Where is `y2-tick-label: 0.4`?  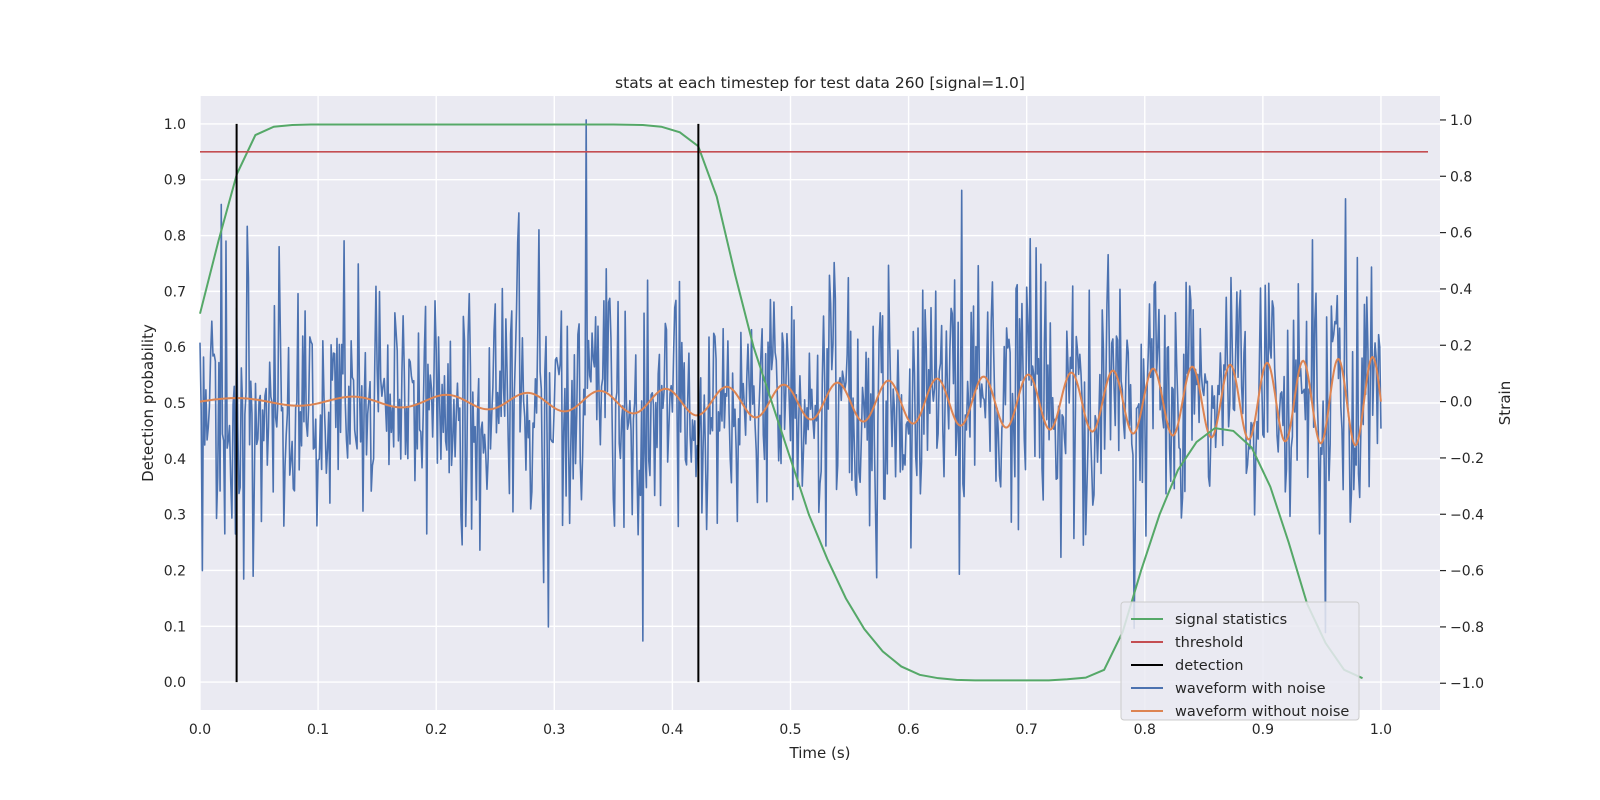 y2-tick-label: 0.4 is located at coordinates (1461, 290).